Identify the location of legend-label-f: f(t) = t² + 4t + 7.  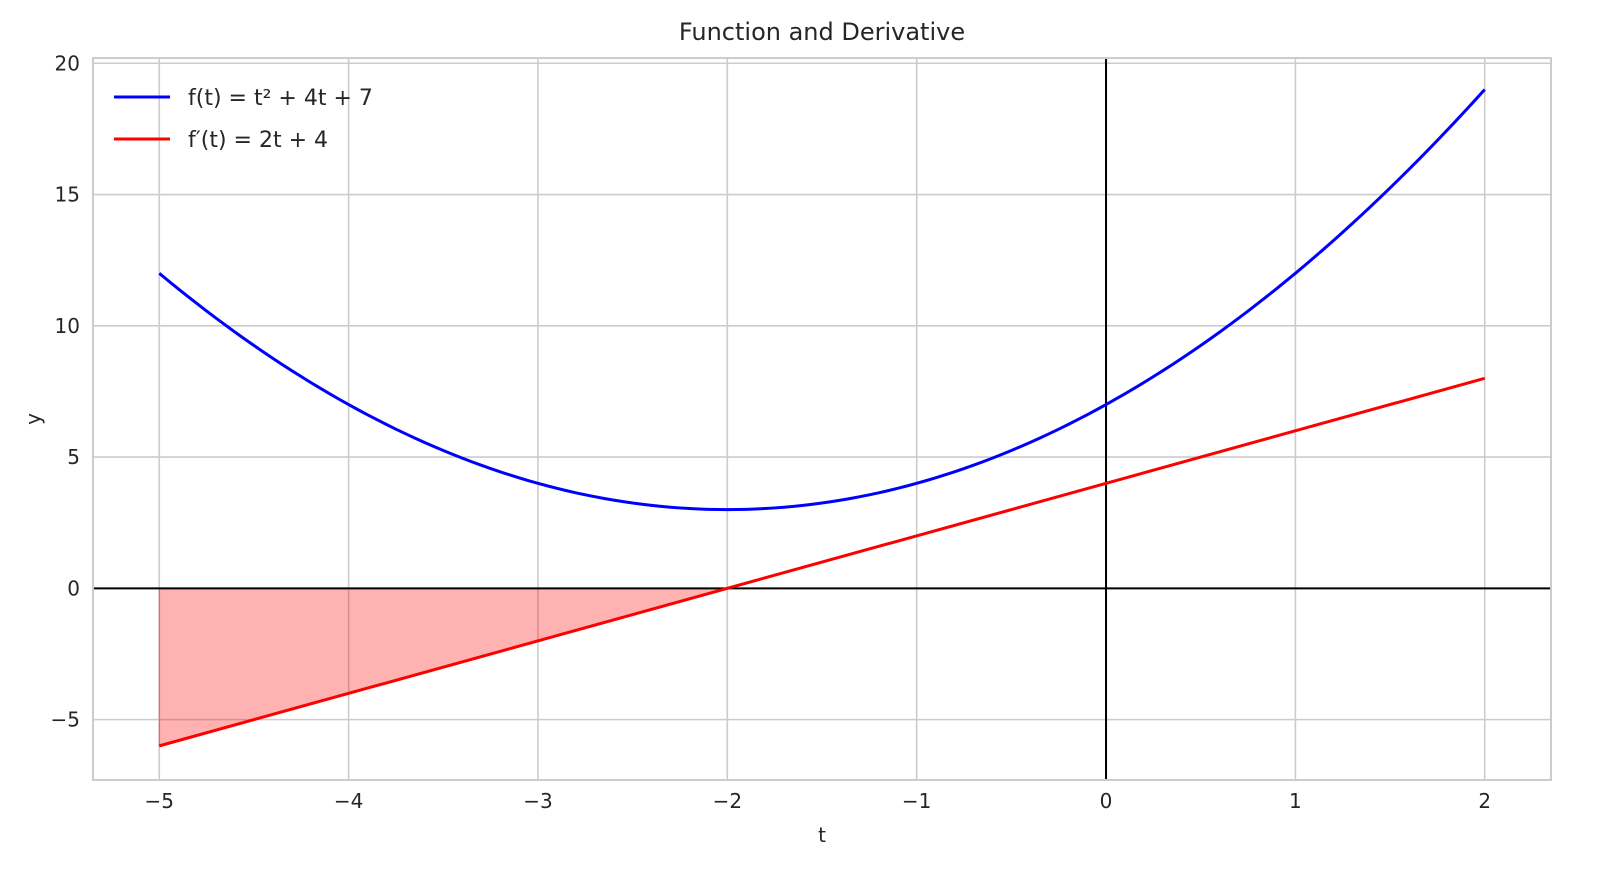
(280, 98).